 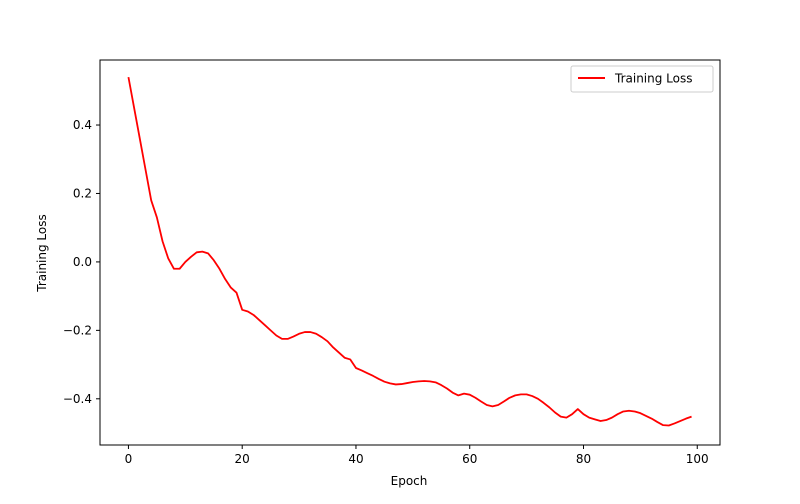 I want to click on y-tick-label: −0.2, so click(x=77, y=330).